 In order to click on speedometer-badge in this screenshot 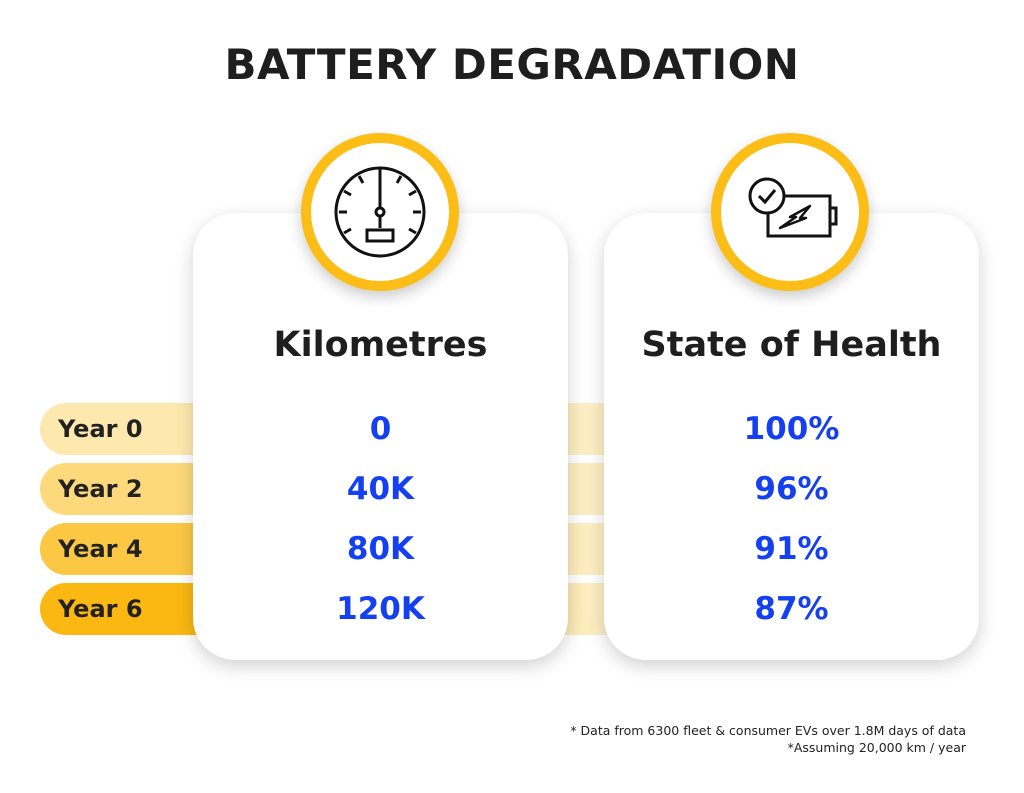, I will do `click(380, 212)`.